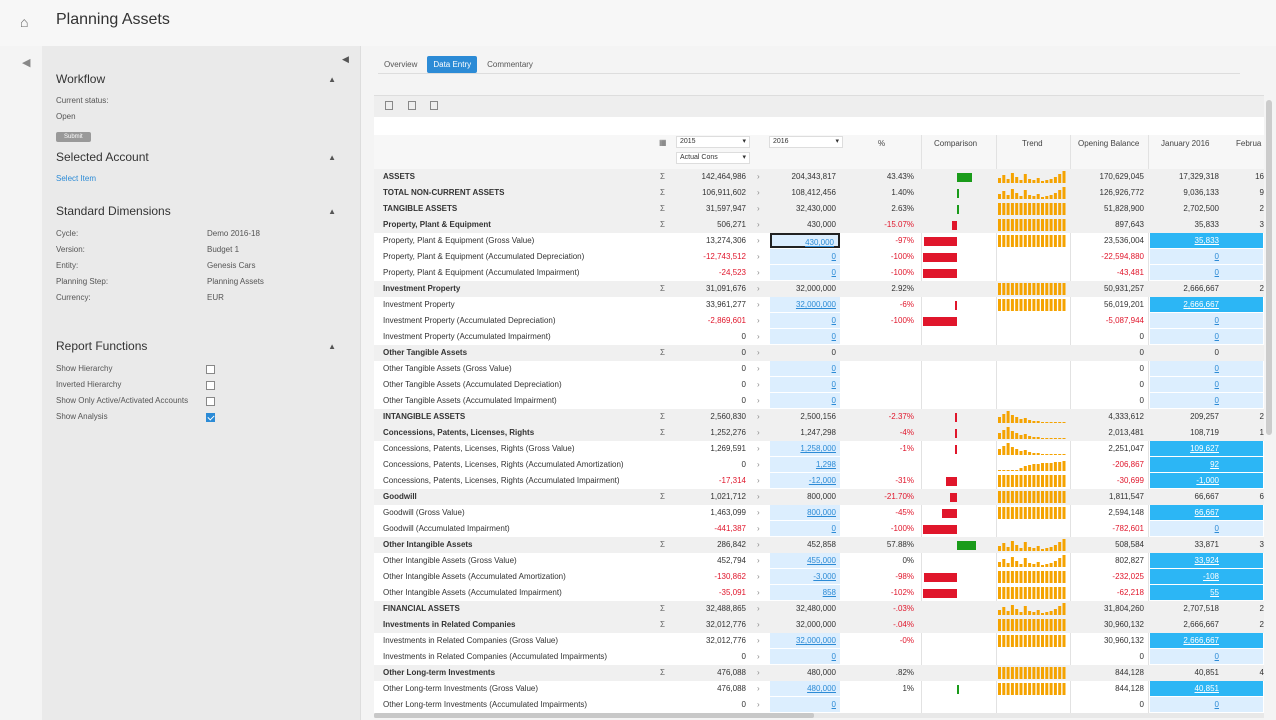  I want to click on value-2016: 800,000, so click(805, 512).